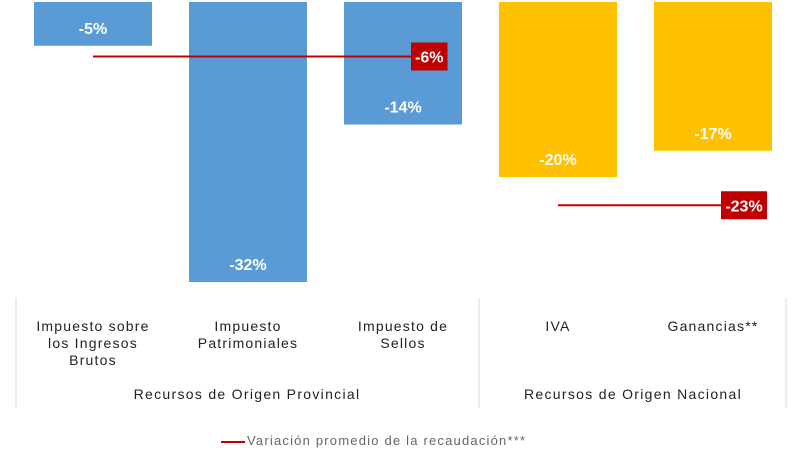 The width and height of the screenshot is (800, 453). Describe the element at coordinates (633, 394) in the screenshot. I see `group-label-nacional: Recursos de Origen Nacional` at that location.